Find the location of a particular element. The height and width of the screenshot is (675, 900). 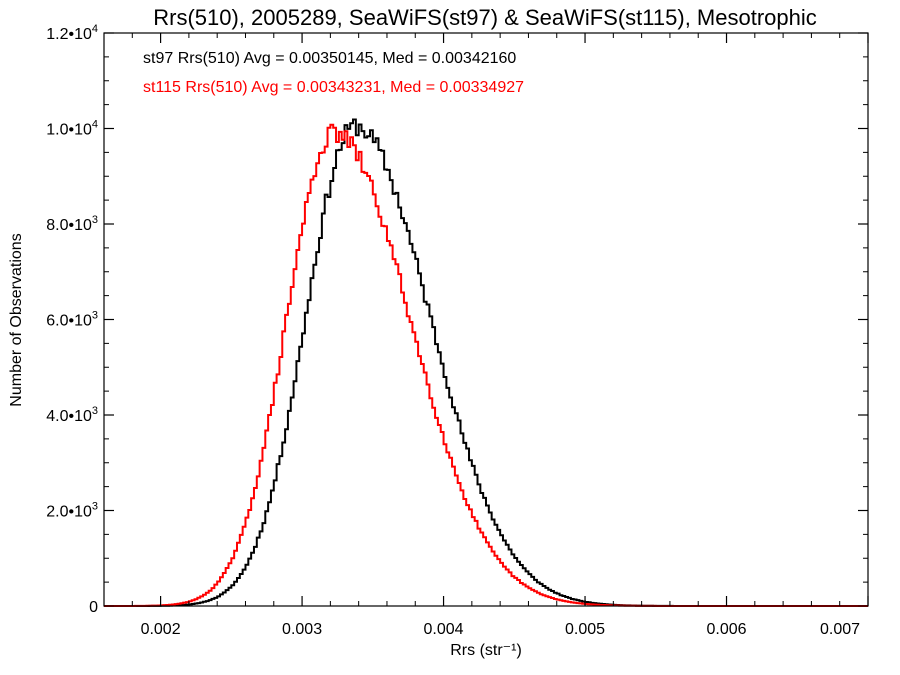

y-axis-label: Number of Observations is located at coordinates (16, 319).